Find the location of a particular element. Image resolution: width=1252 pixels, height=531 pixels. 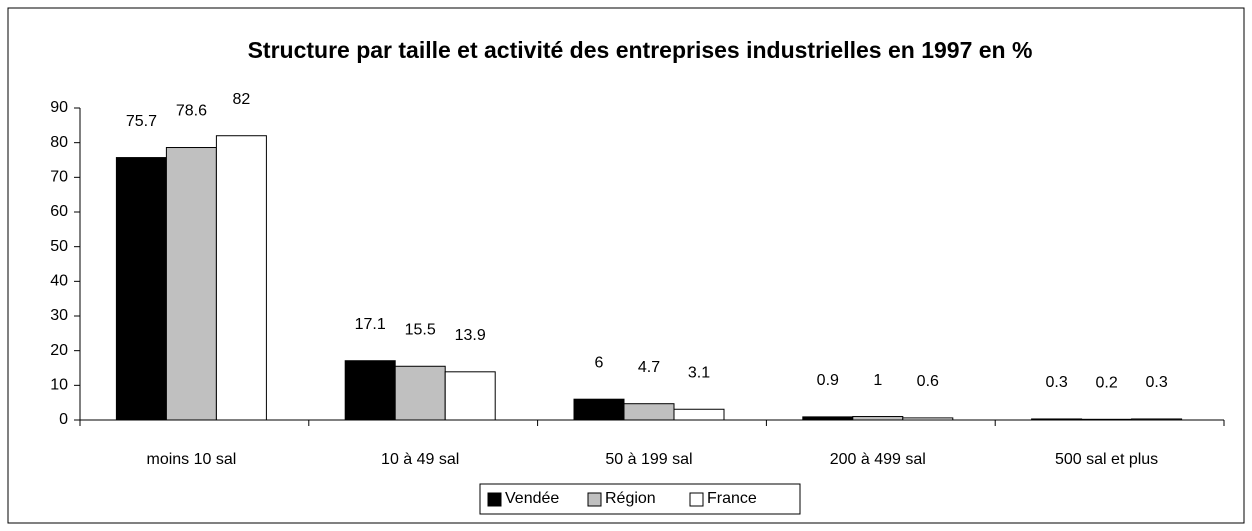

x-tick-label: 500 sal et plus is located at coordinates (1106, 459).